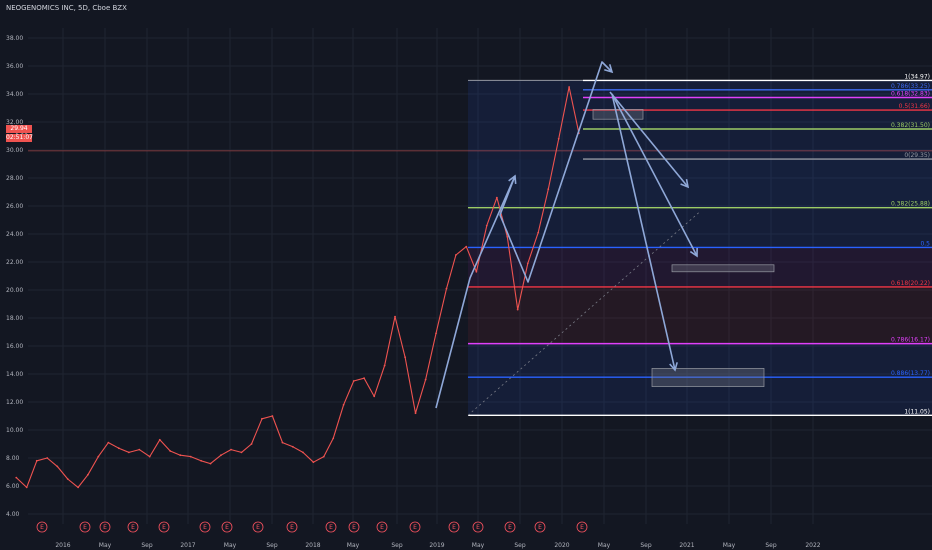 This screenshot has height=550, width=932. I want to click on arrow-head, so click(685, 183).